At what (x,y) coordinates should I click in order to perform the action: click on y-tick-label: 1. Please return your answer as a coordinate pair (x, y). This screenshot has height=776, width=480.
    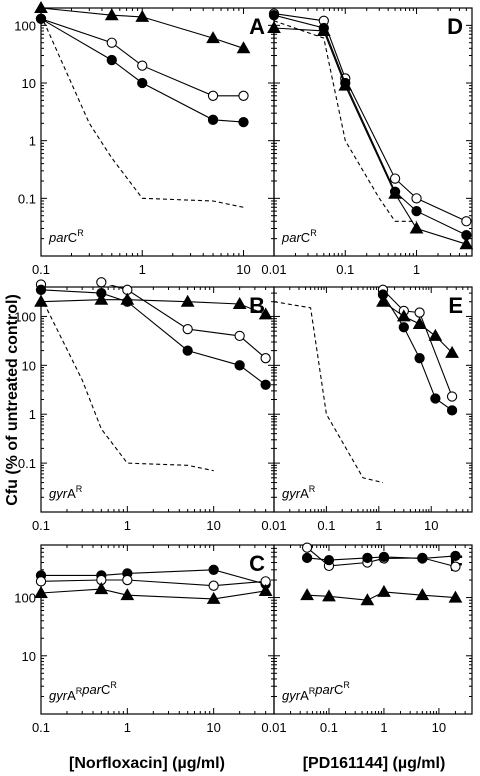
    Looking at the image, I should click on (32, 141).